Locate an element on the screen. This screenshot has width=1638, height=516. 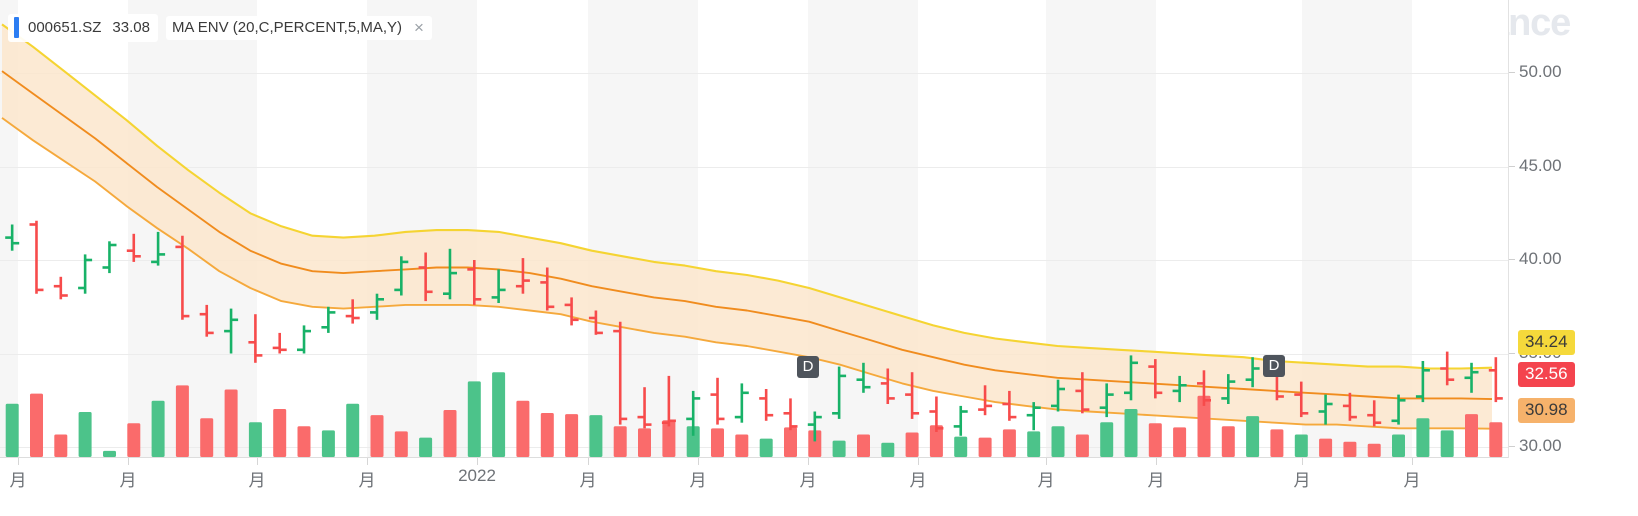
legend-indicator-chip: MA ENV (20,C,PERCENT,5,MA,Y) × is located at coordinates (298, 28).